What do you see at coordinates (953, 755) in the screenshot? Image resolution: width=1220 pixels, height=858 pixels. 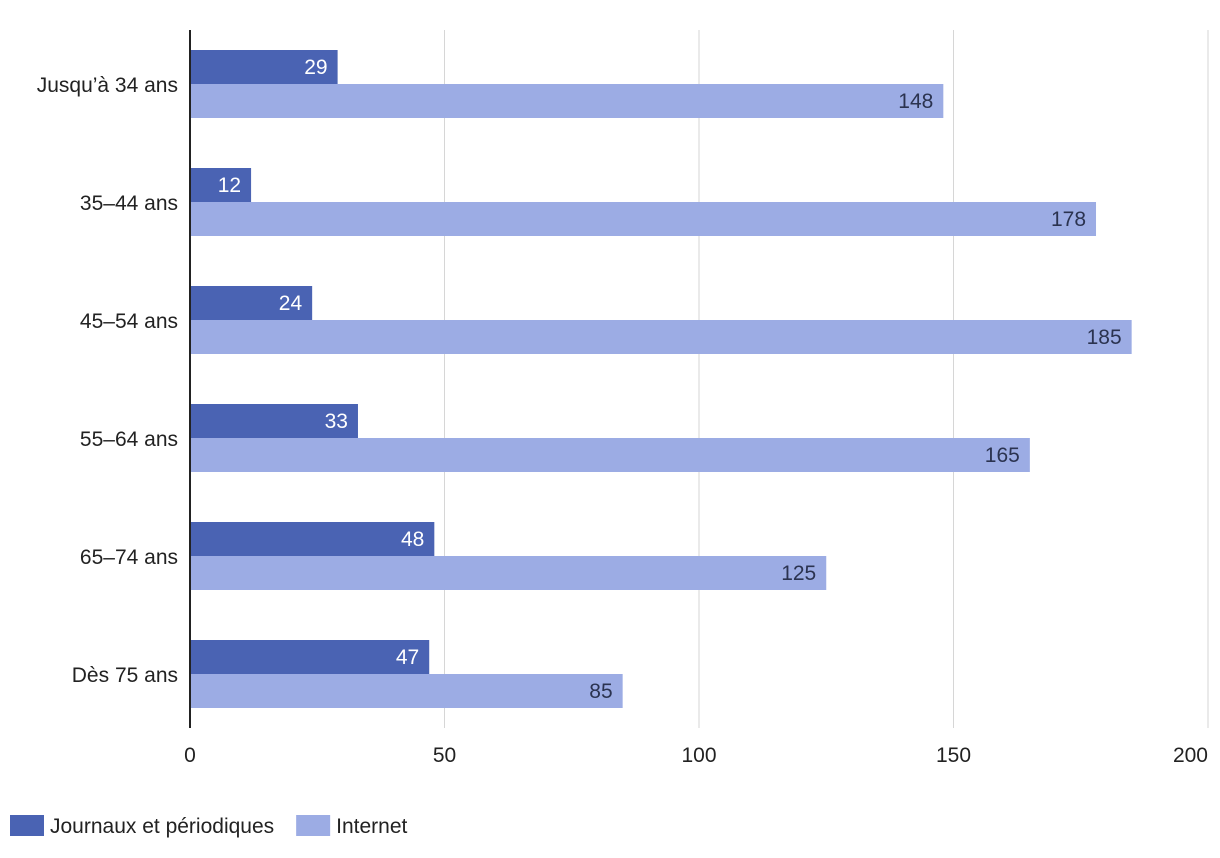 I see `x-tick-label: 150` at bounding box center [953, 755].